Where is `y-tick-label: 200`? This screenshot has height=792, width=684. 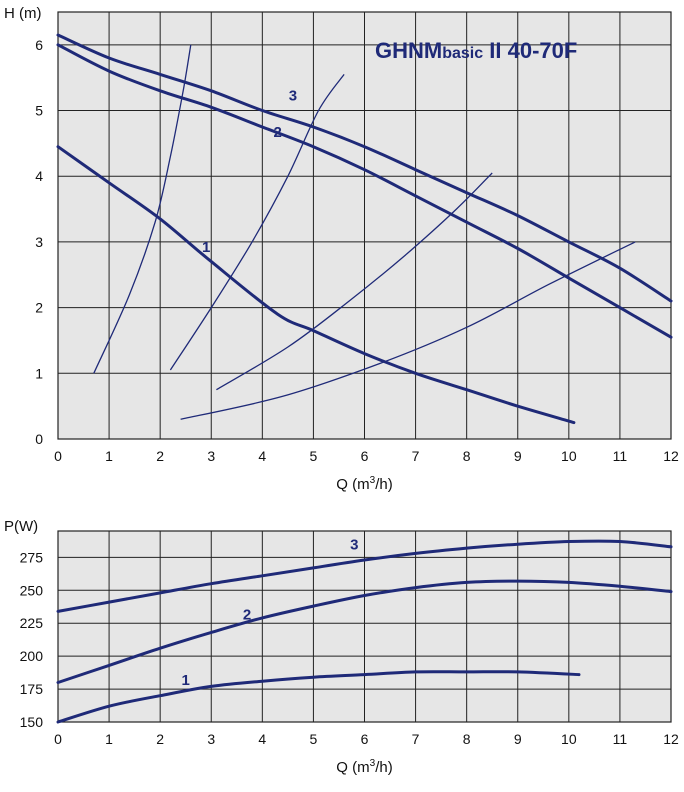 y-tick-label: 200 is located at coordinates (32, 656).